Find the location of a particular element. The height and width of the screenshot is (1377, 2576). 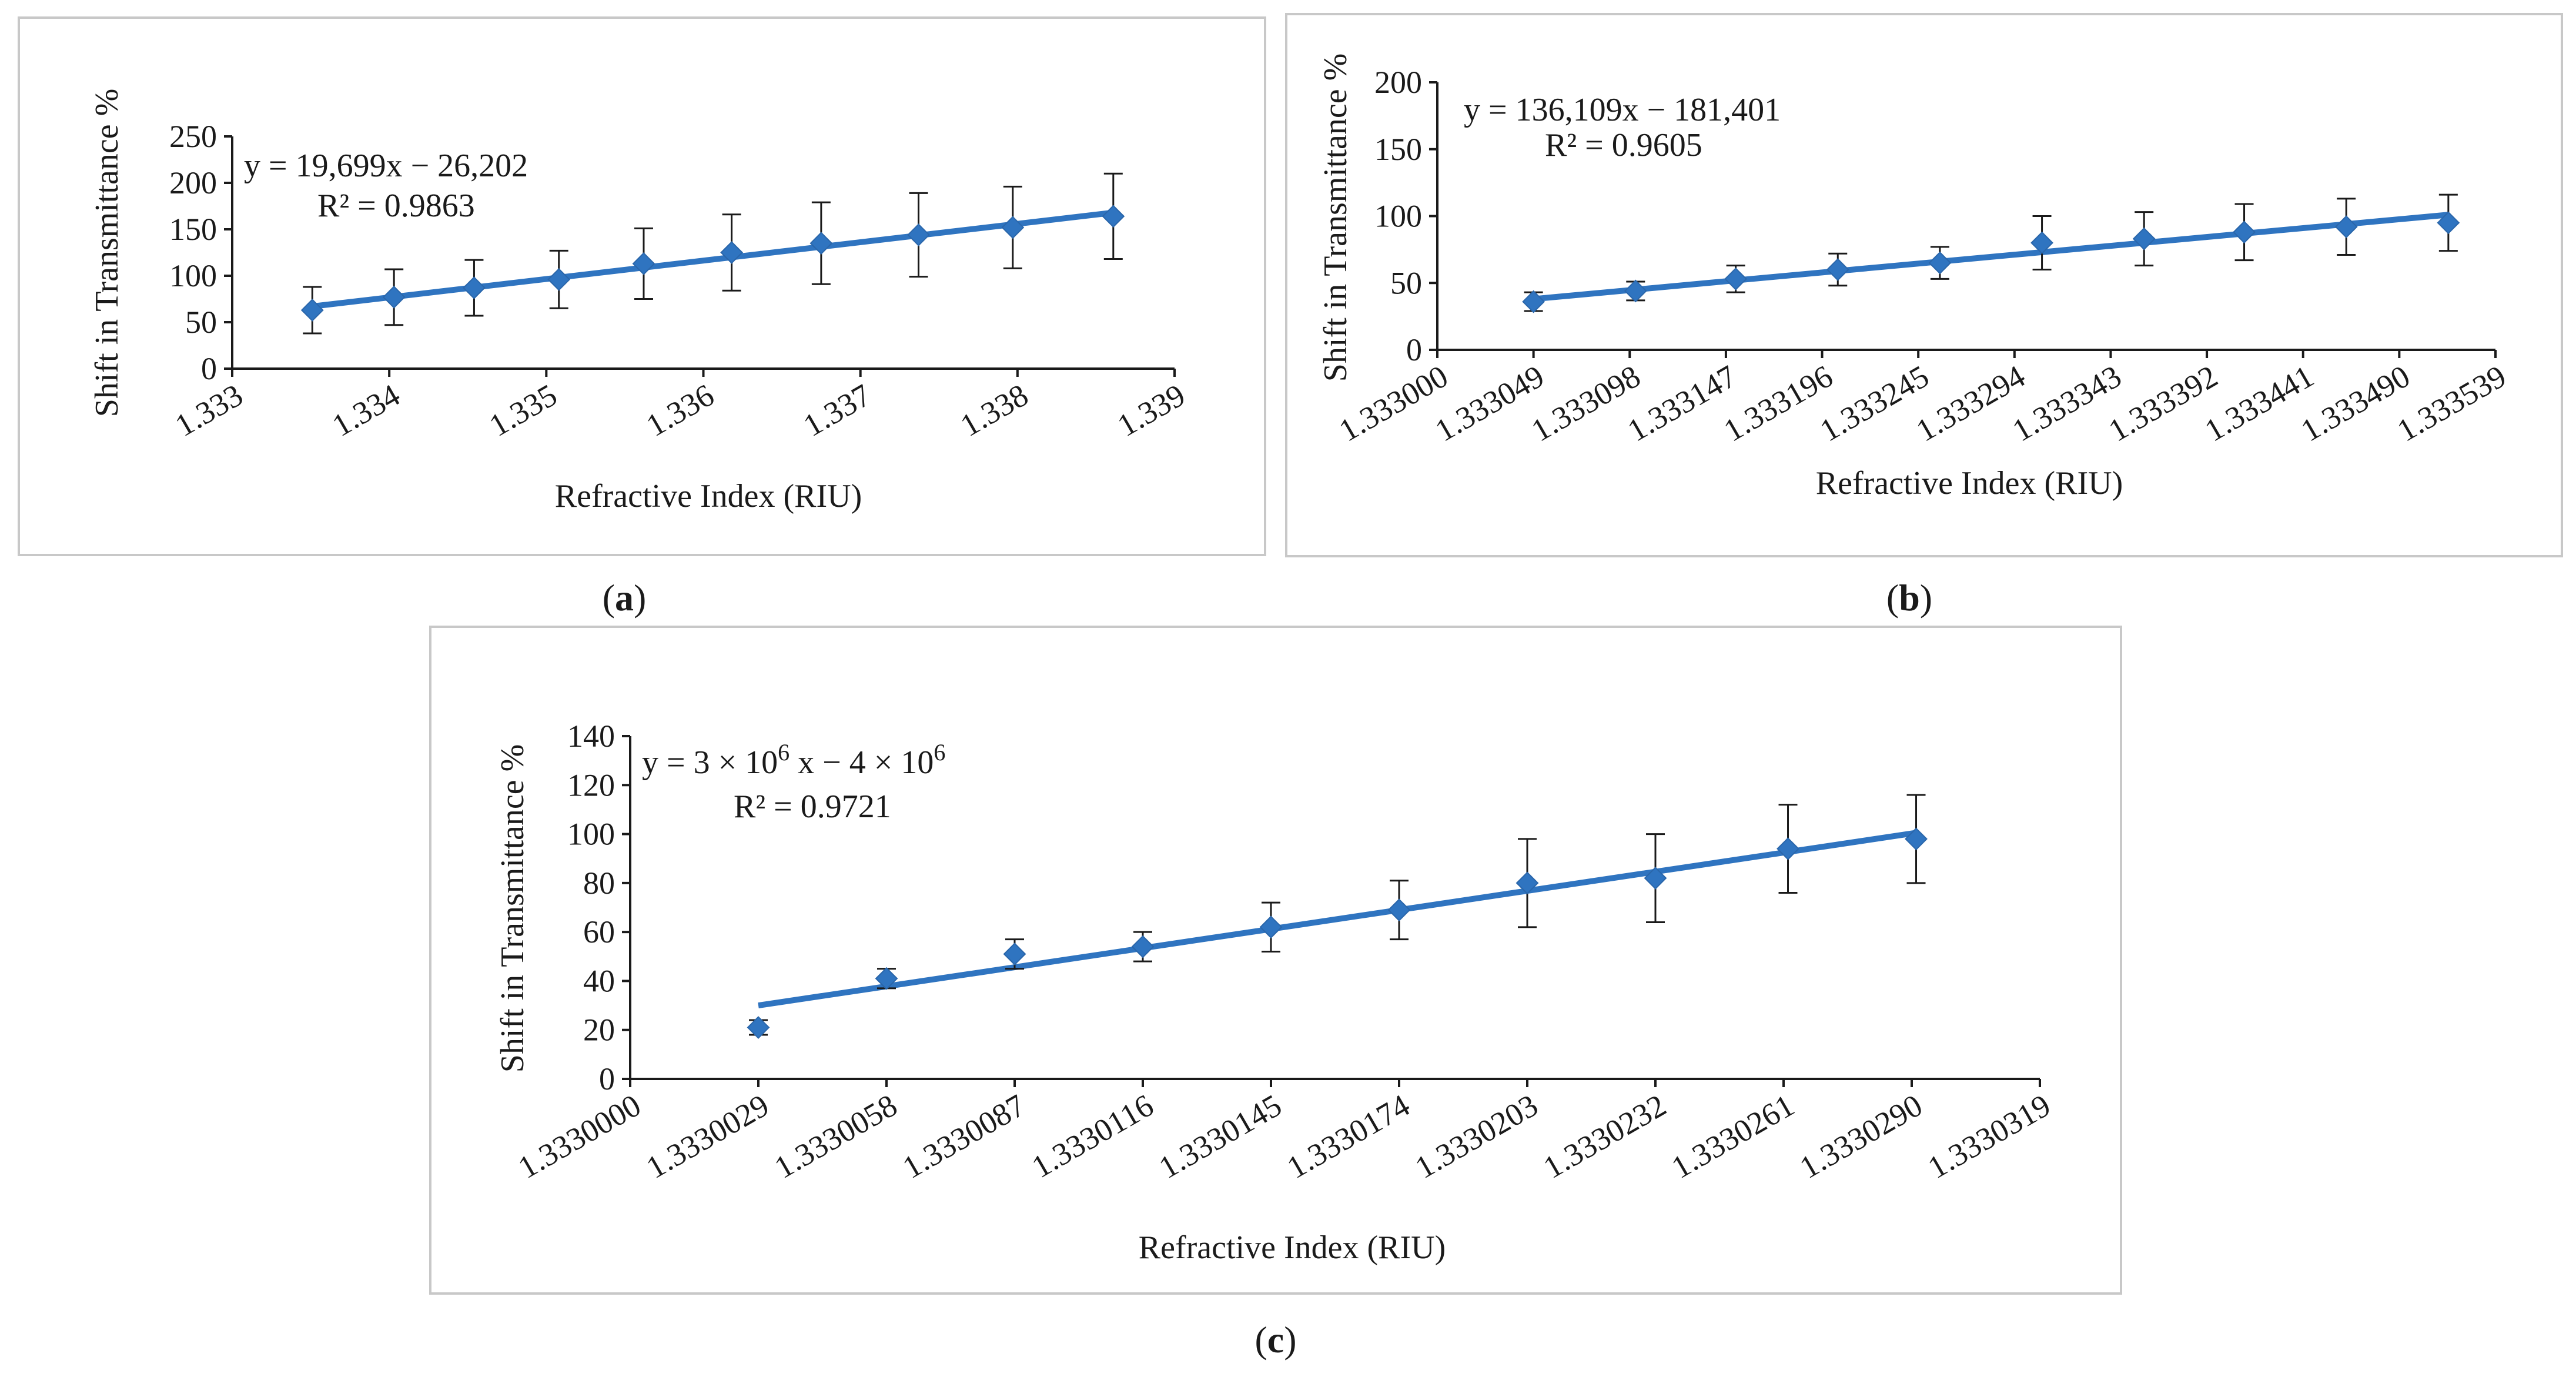

panel-c-y-tick-label: 120 is located at coordinates (591, 785).